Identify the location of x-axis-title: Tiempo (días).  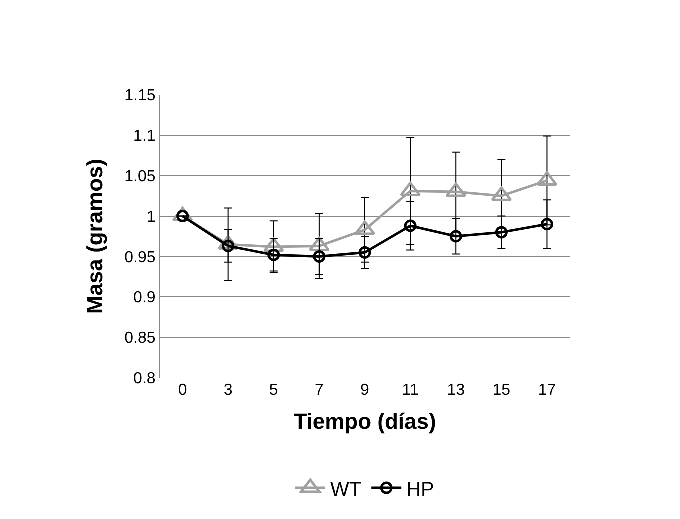
(365, 421).